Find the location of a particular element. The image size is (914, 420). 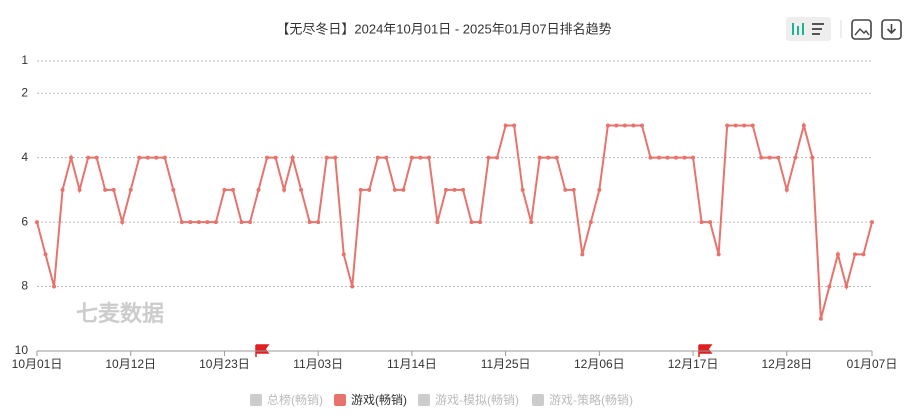

x-tick-label: 11月25日 is located at coordinates (506, 364).